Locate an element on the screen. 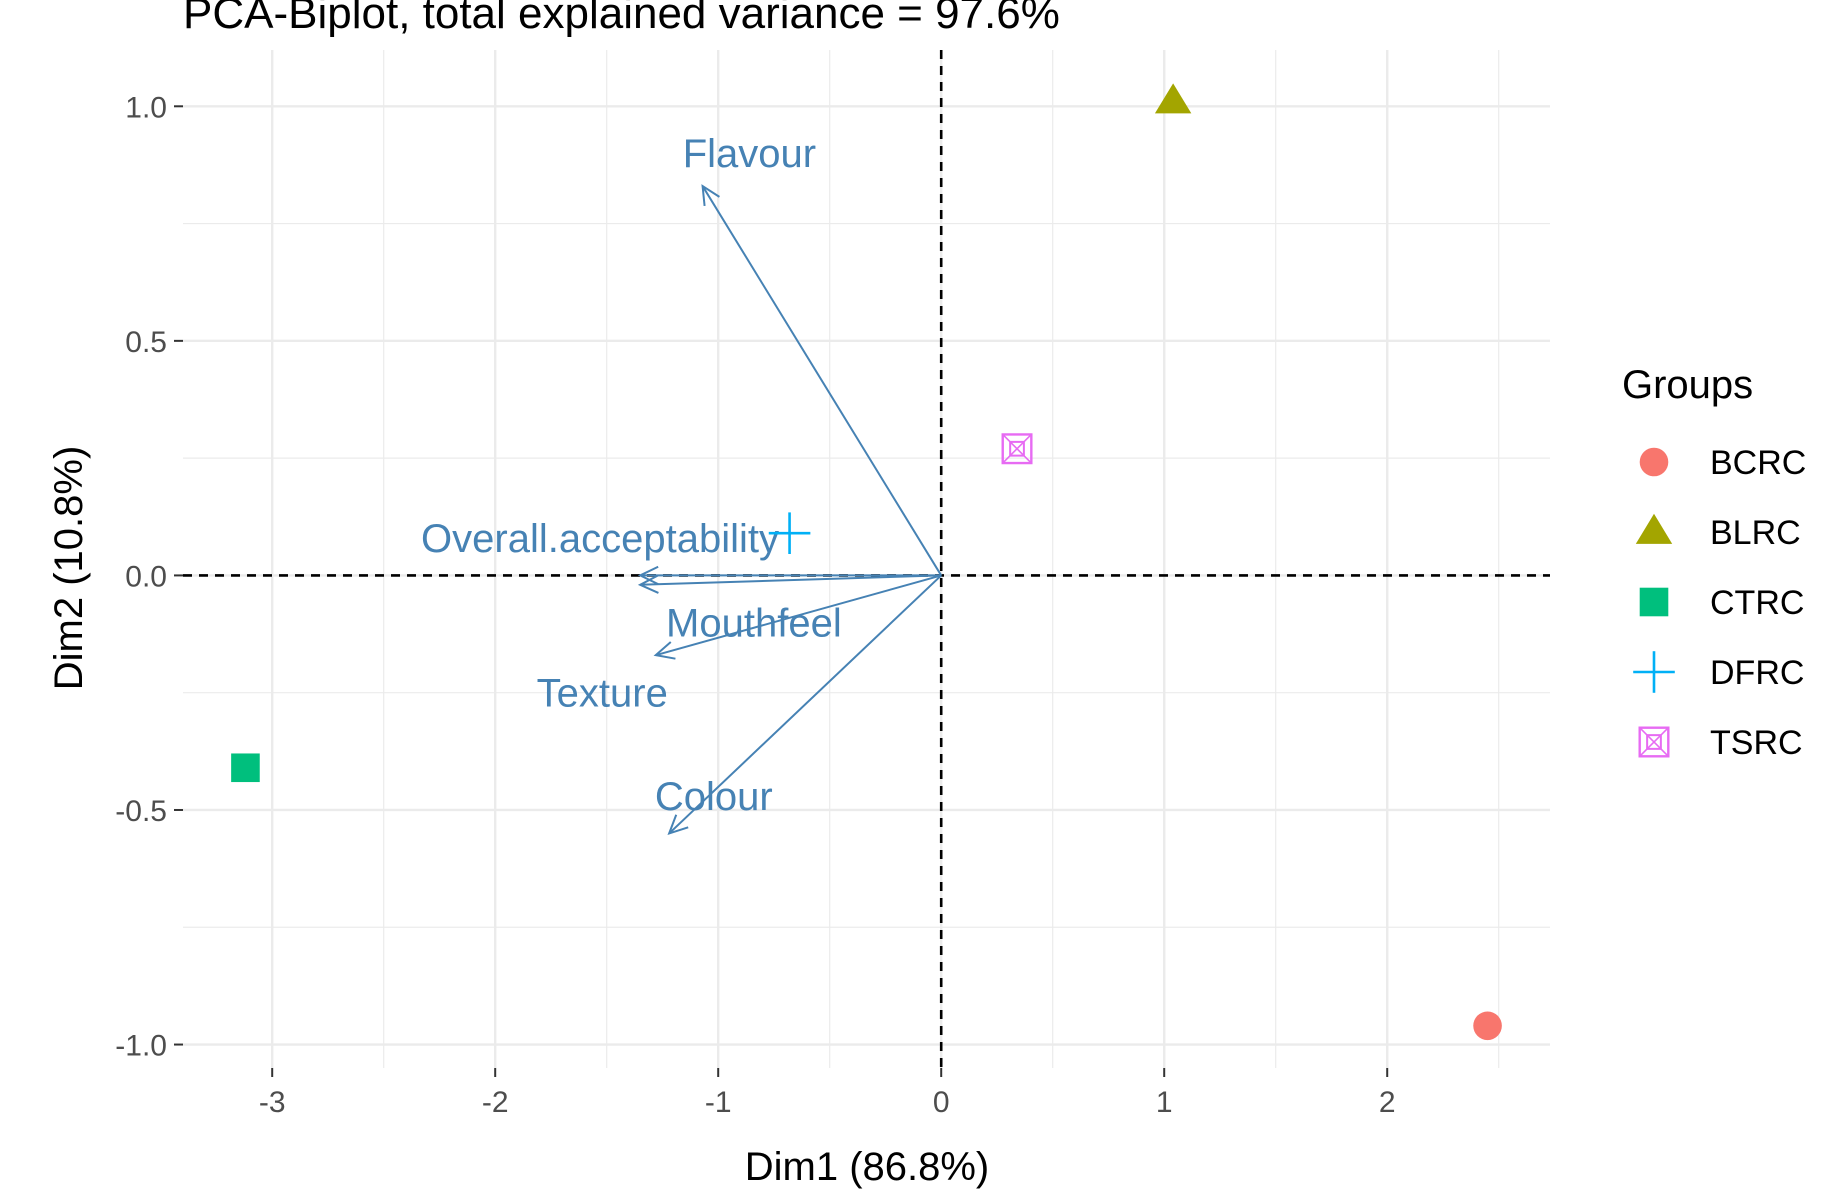  point-tsrc is located at coordinates (1017, 449).